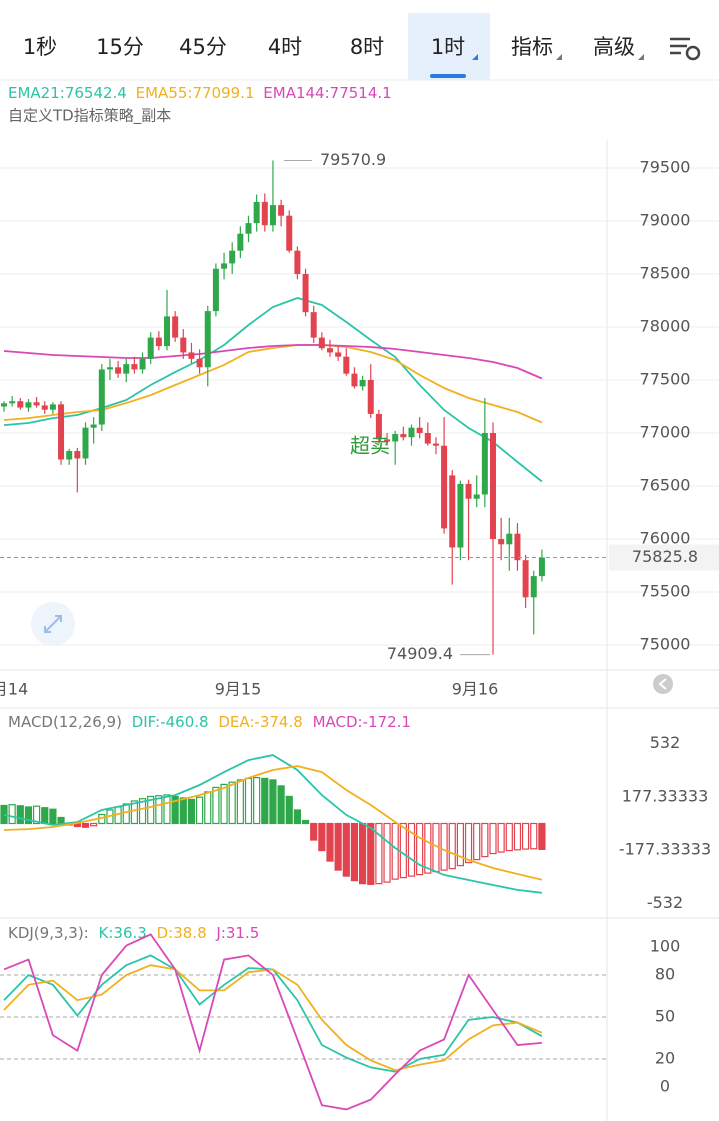  Describe the element at coordinates (665, 1016) in the screenshot. I see `y-tick-label: 50` at that location.